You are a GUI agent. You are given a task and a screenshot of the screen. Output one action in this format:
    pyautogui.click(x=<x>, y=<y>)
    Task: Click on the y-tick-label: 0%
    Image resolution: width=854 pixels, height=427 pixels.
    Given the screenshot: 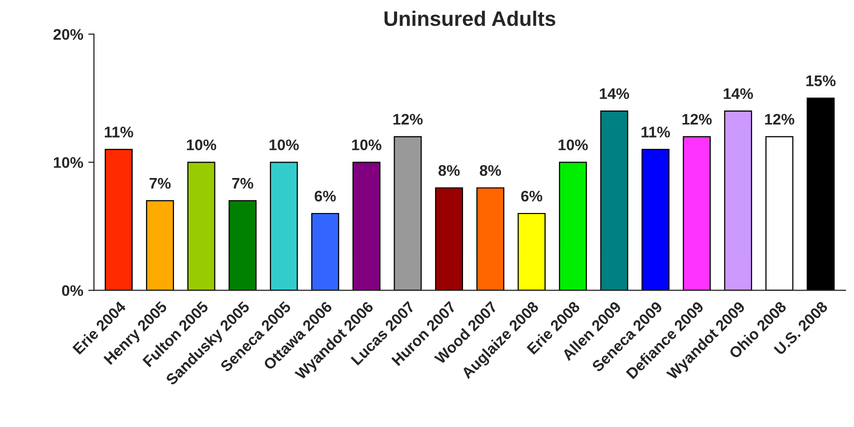 What is the action you would take?
    pyautogui.click(x=73, y=290)
    